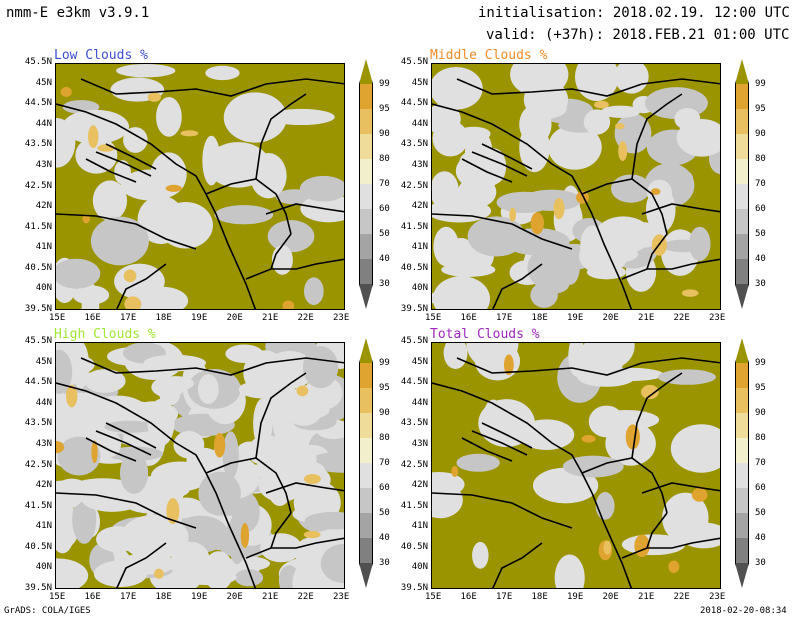 This screenshot has width=800, height=618. I want to click on lon-tick-label: 17E, so click(504, 318).